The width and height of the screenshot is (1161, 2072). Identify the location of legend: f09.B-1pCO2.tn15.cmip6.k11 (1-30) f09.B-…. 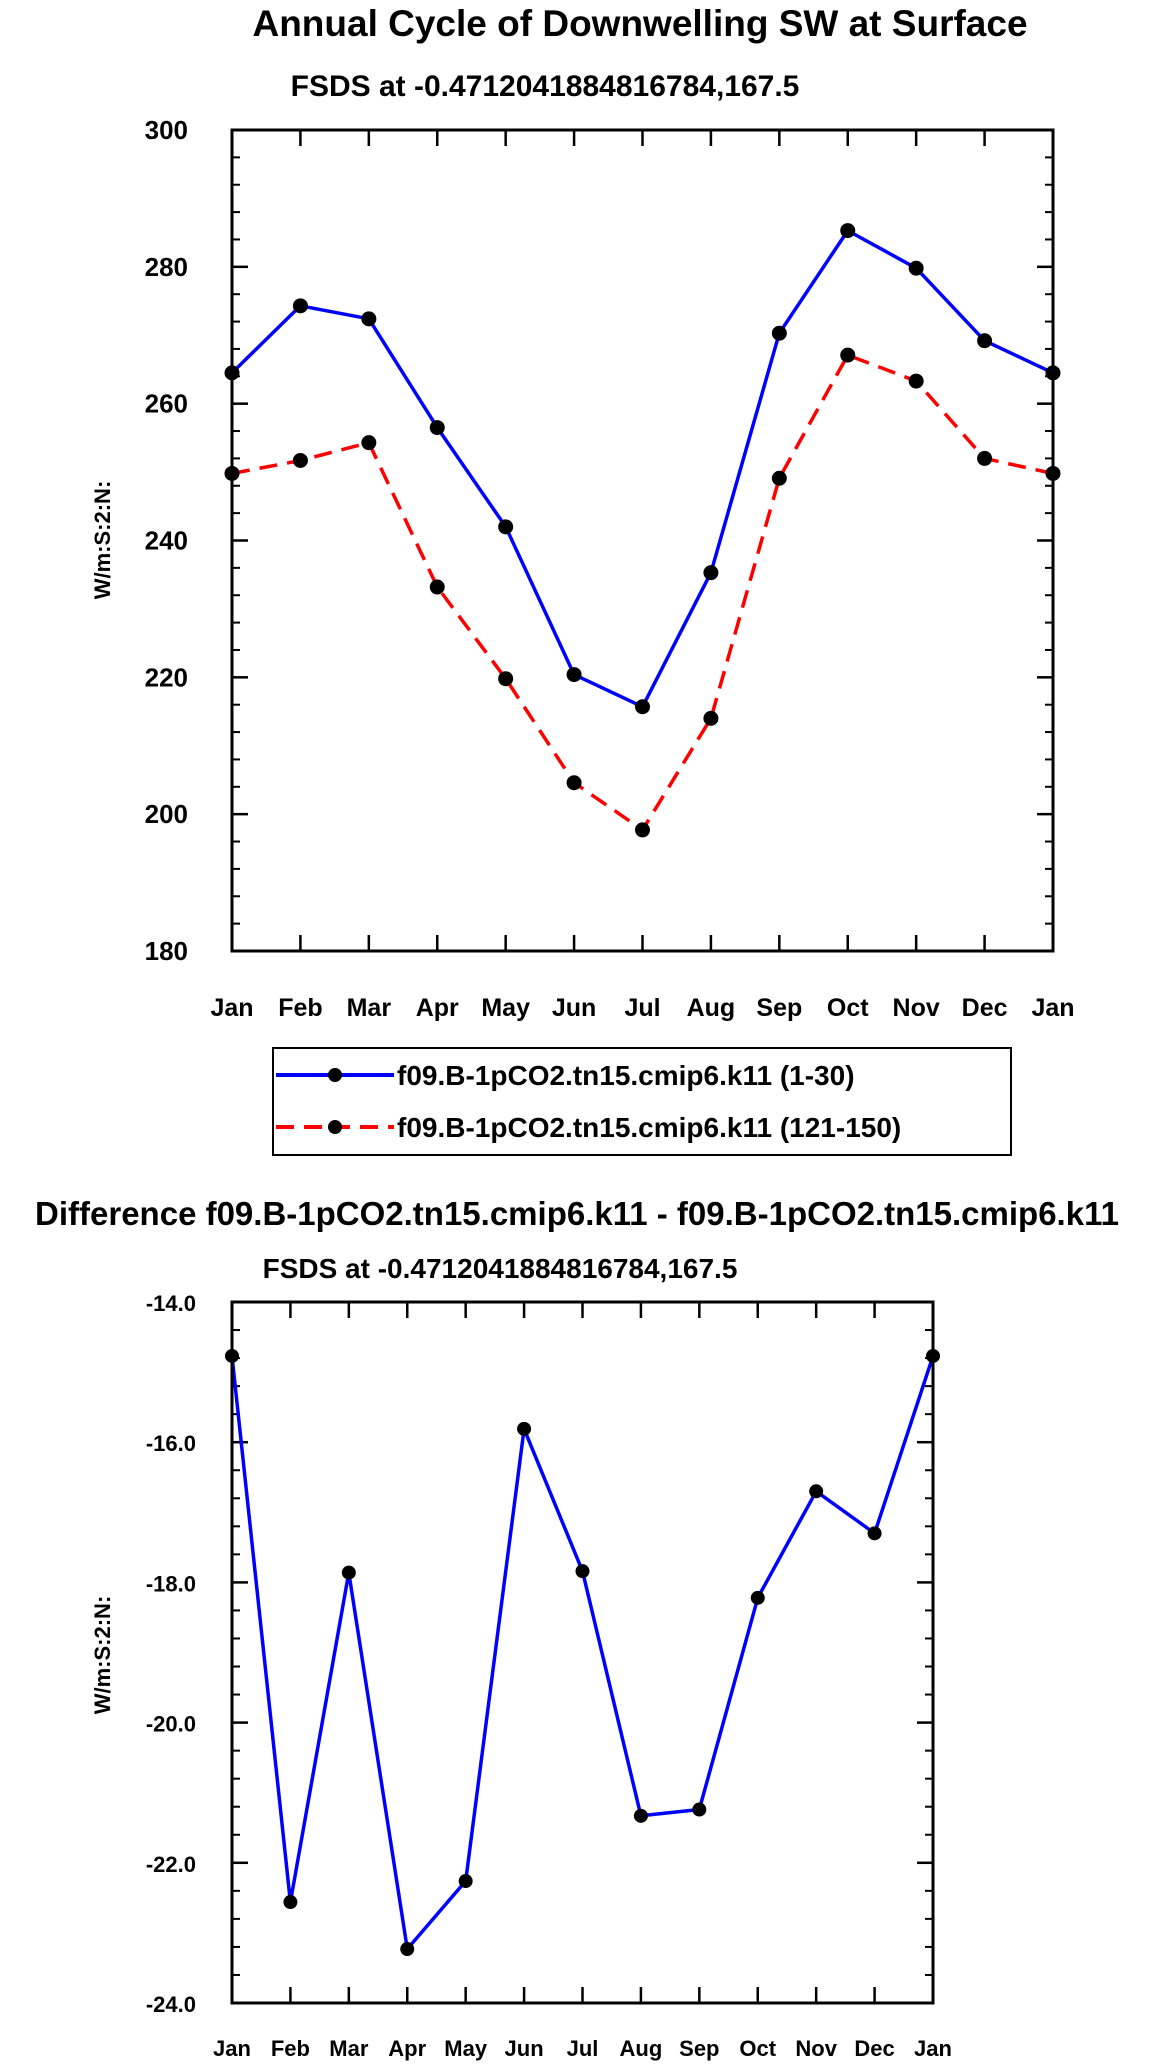
(642, 1101).